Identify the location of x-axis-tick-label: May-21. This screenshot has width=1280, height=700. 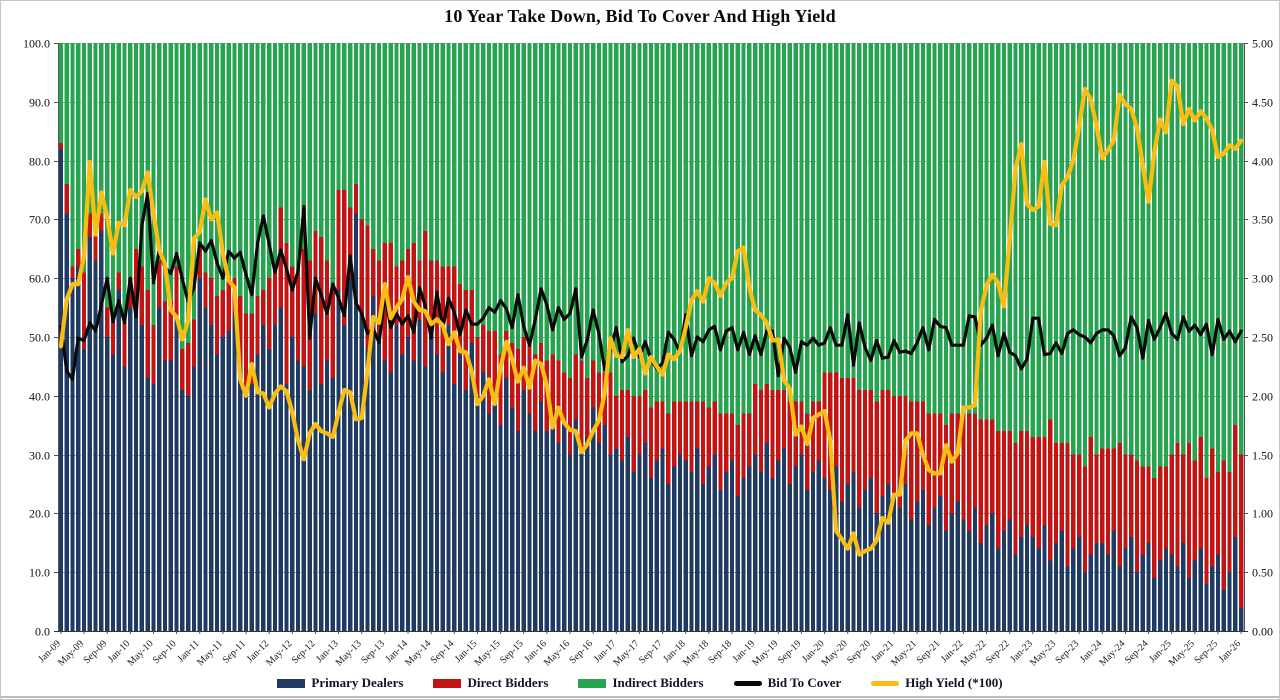
(904, 653).